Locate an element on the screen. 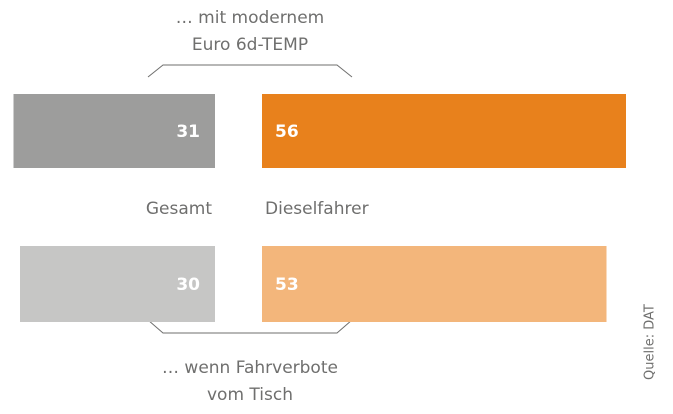 The image size is (673, 414). category-label: vom Tisch is located at coordinates (250, 395).